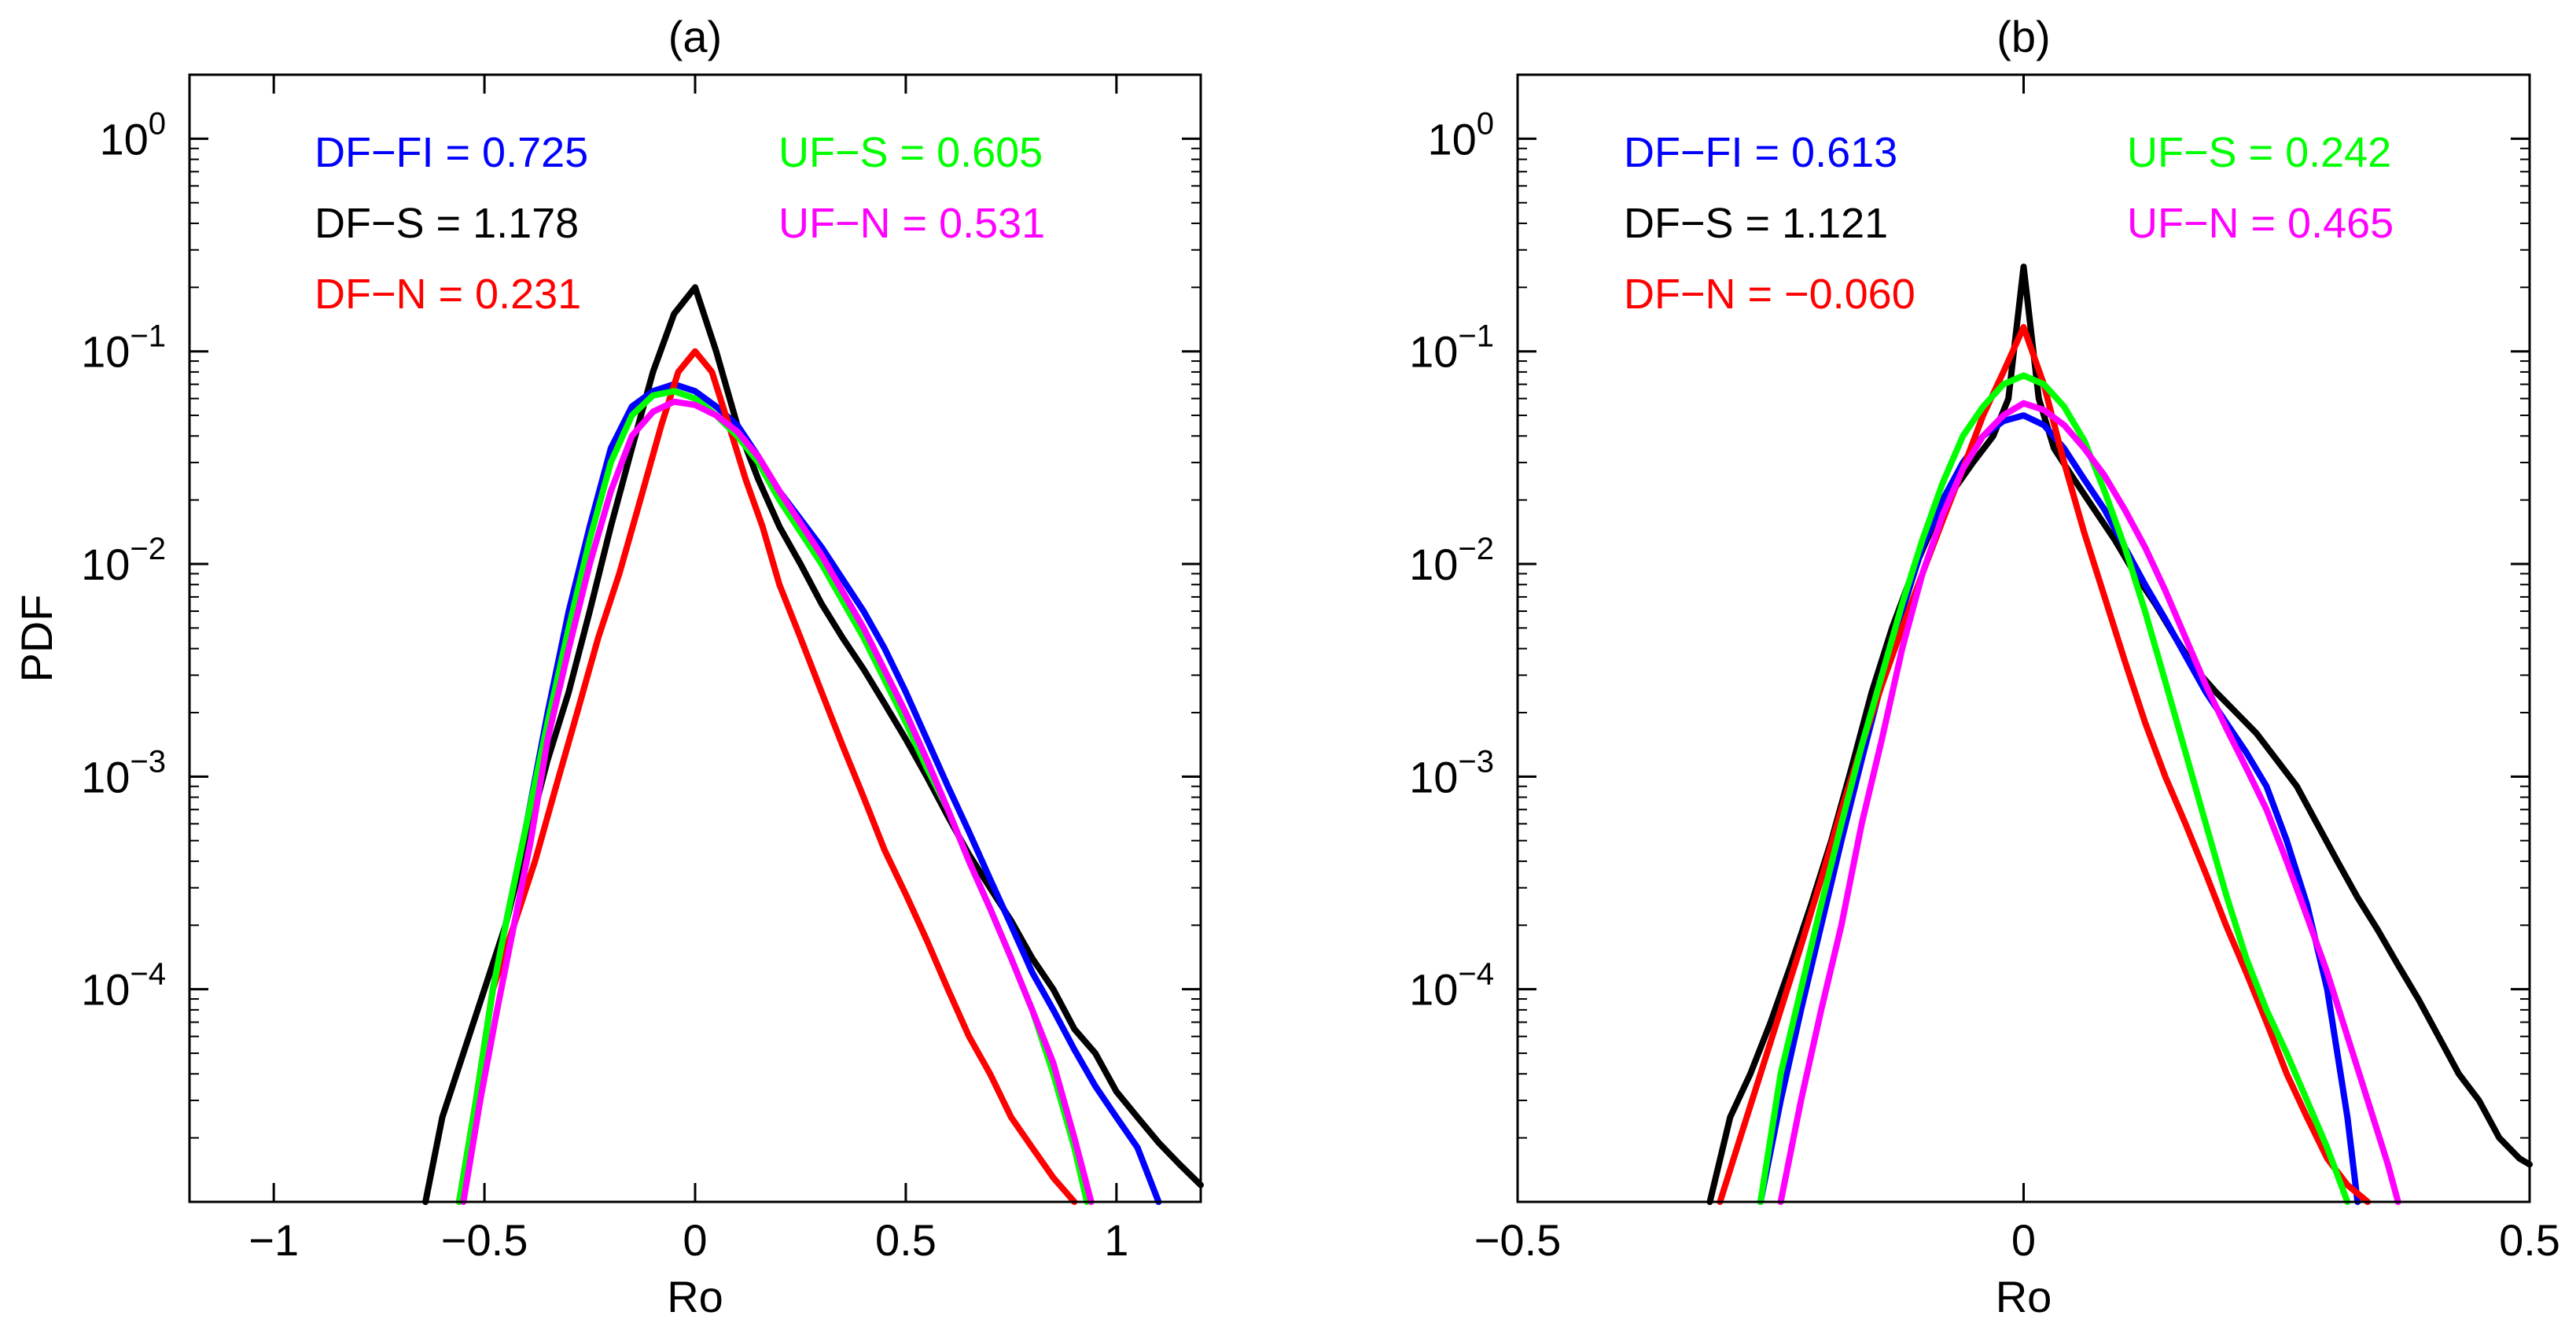 The width and height of the screenshot is (2576, 1323). I want to click on annotation-df-s: DF−S = 1.121, so click(1756, 224).